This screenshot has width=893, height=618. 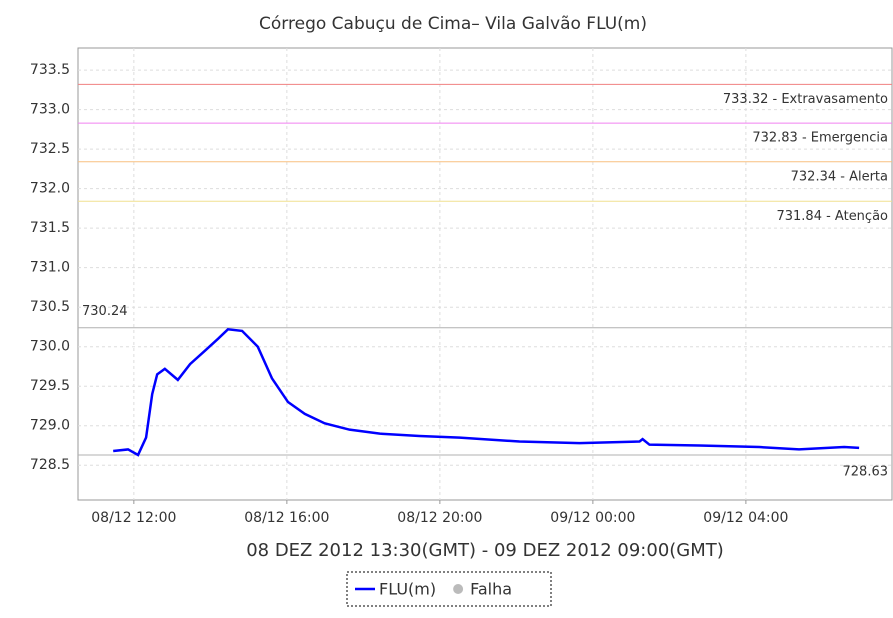 What do you see at coordinates (805, 99) in the screenshot?
I see `reference-label: 733.32 - Extravasamento` at bounding box center [805, 99].